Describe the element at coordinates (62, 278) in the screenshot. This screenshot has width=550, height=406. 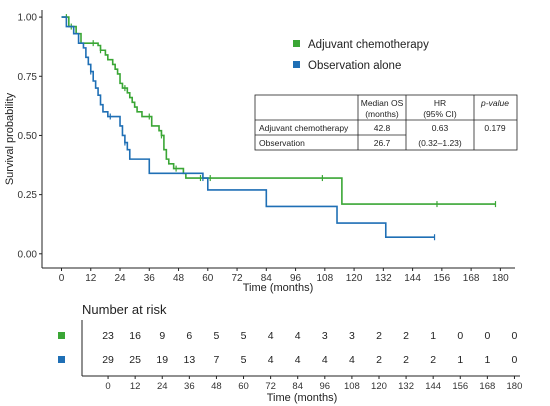
I see `x-tick-label: 0` at that location.